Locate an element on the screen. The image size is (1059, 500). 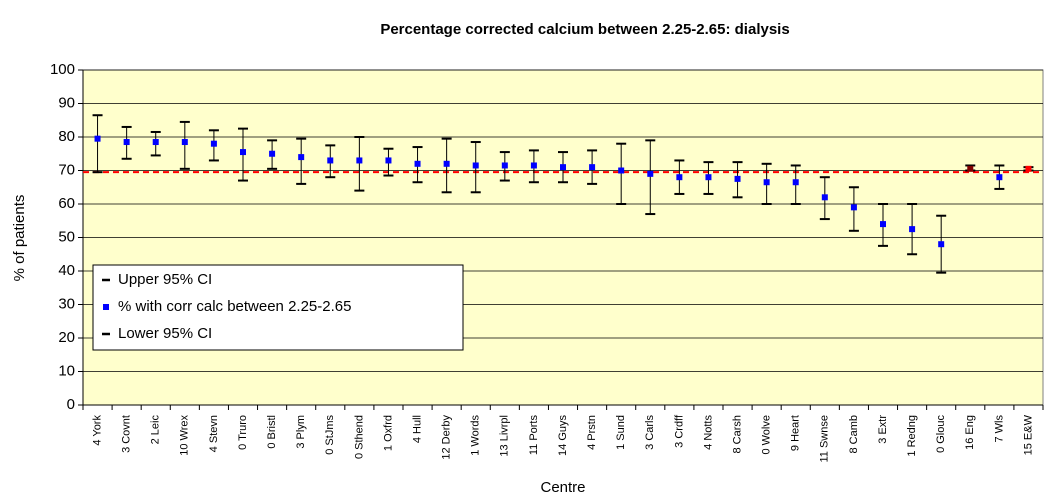
legend-label: % with corr calc between 2.25-2.65 is located at coordinates (234, 306).